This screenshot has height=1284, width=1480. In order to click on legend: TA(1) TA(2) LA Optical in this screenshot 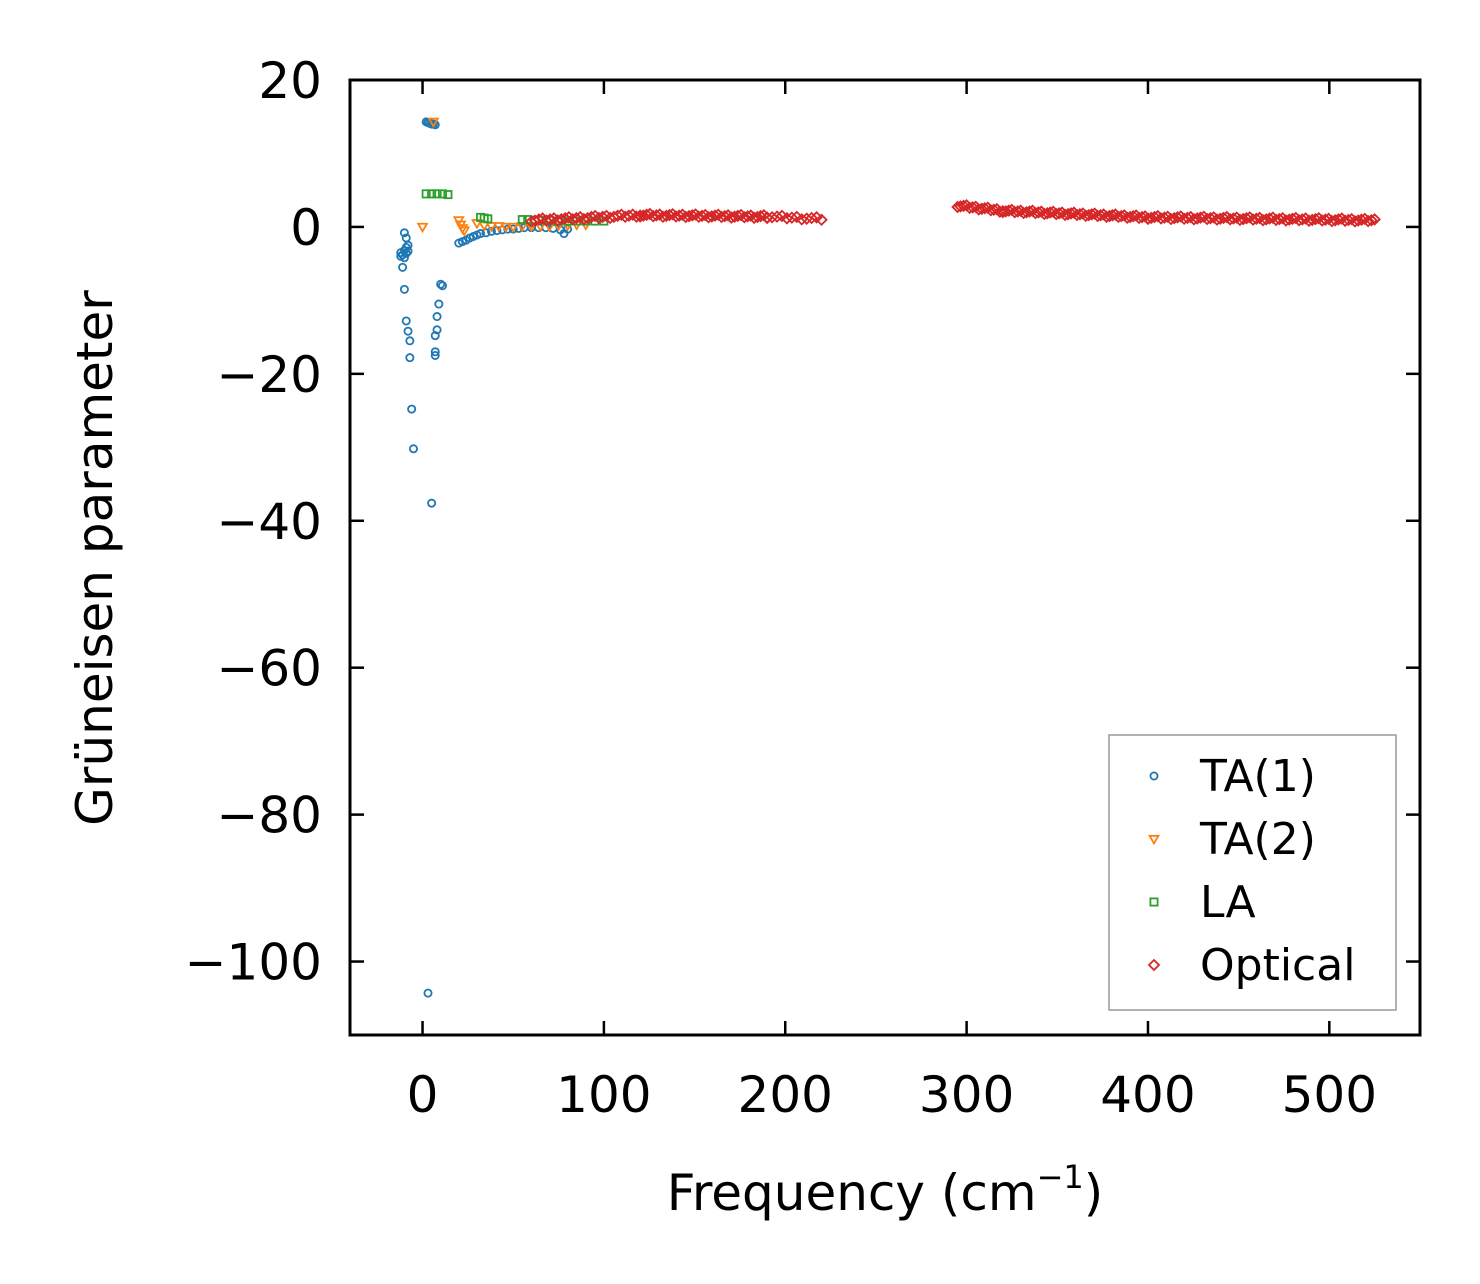, I will do `click(1252, 872)`.